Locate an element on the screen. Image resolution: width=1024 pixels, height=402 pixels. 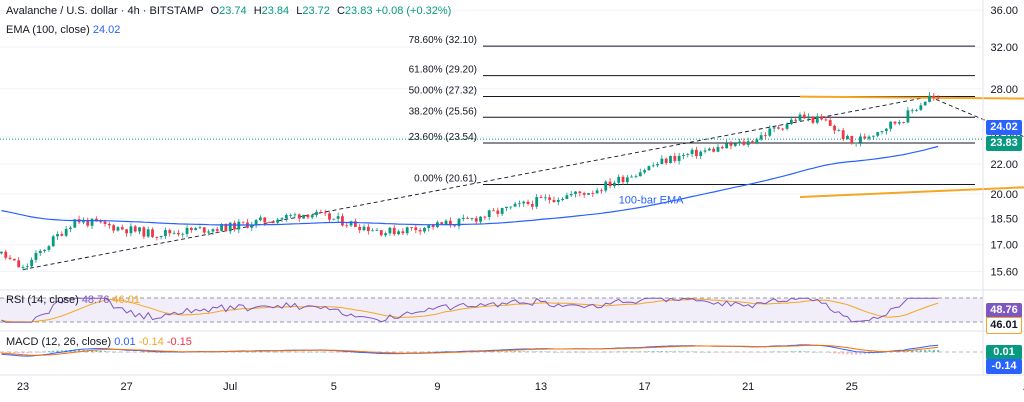
fib-level-label: 0.00% (20.61) is located at coordinates (445, 179).